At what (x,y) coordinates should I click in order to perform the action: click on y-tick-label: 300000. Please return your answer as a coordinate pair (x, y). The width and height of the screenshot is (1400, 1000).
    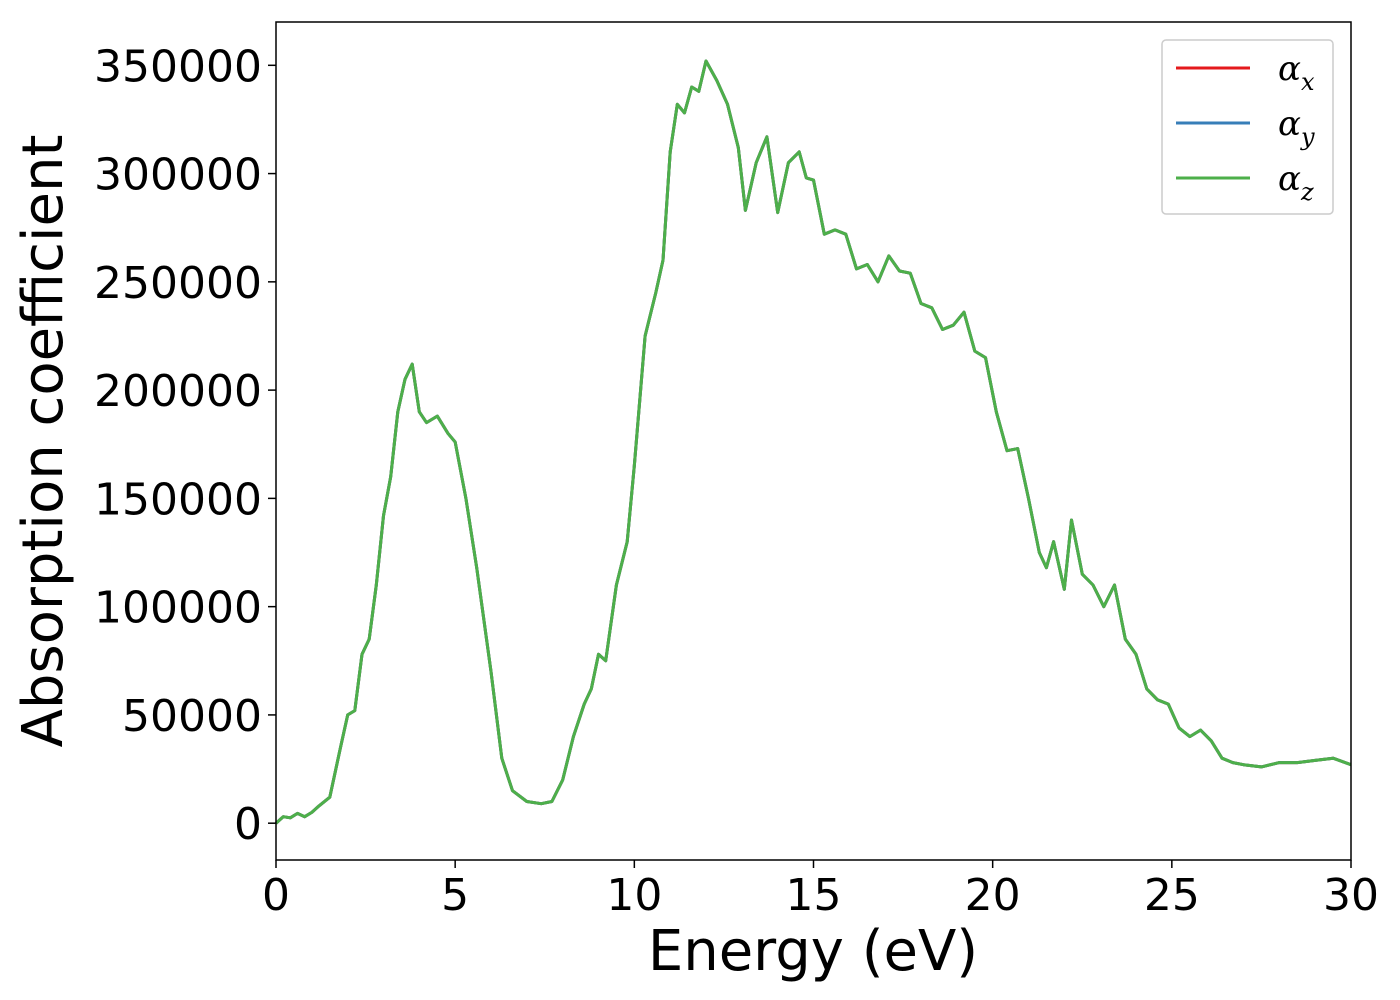
    Looking at the image, I should click on (178, 175).